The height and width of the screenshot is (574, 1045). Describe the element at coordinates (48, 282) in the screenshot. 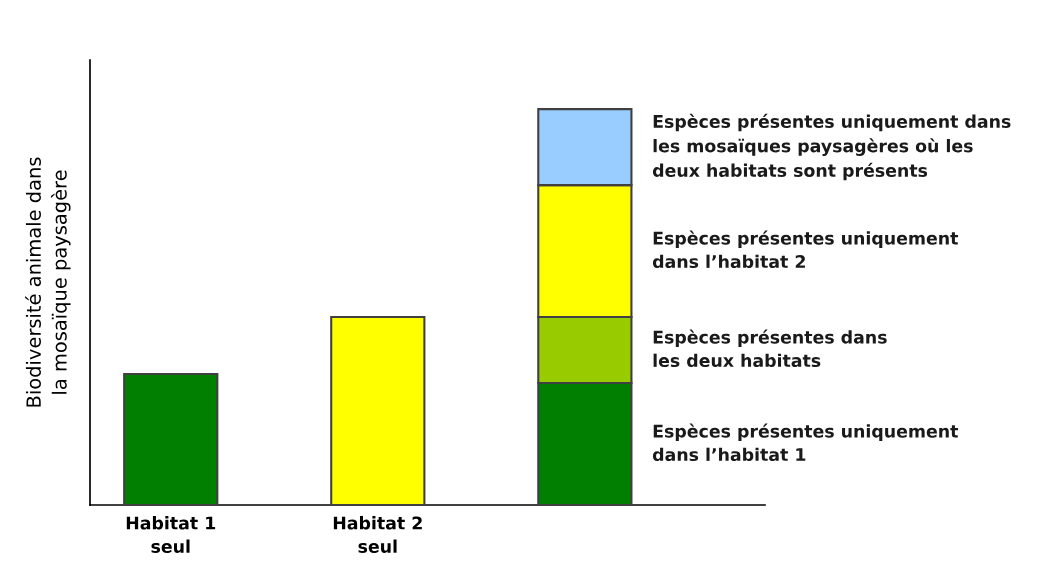

I see `y-axis-title: Biodiversité animale dans la mosaïque paysagère` at that location.